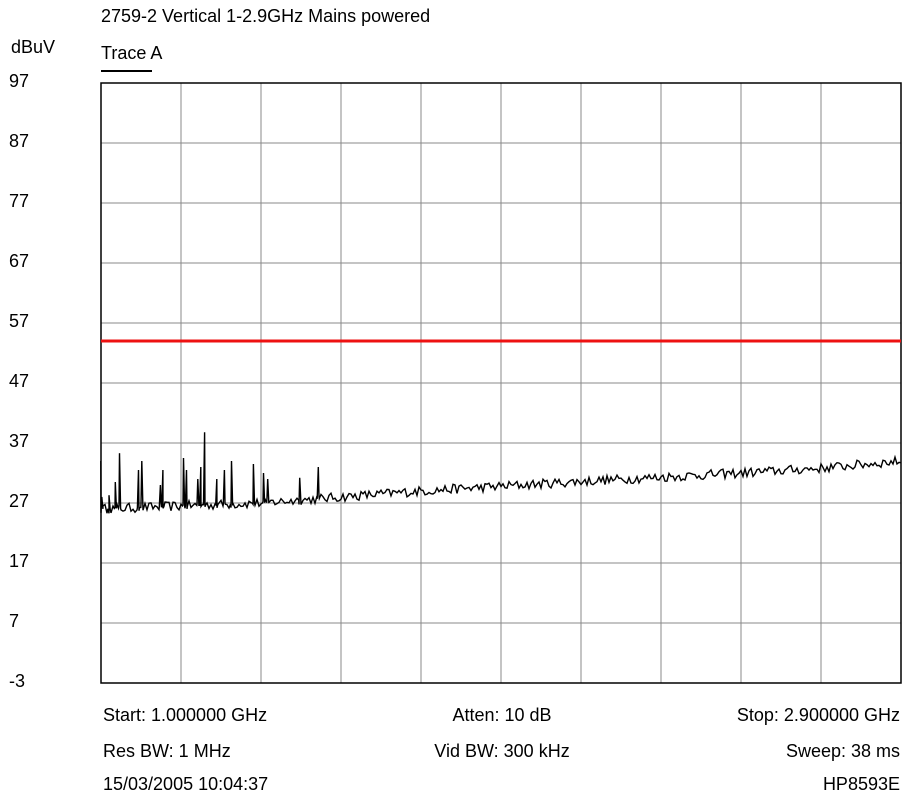 The height and width of the screenshot is (802, 904). I want to click on y-tick-label: 77, so click(19, 201).